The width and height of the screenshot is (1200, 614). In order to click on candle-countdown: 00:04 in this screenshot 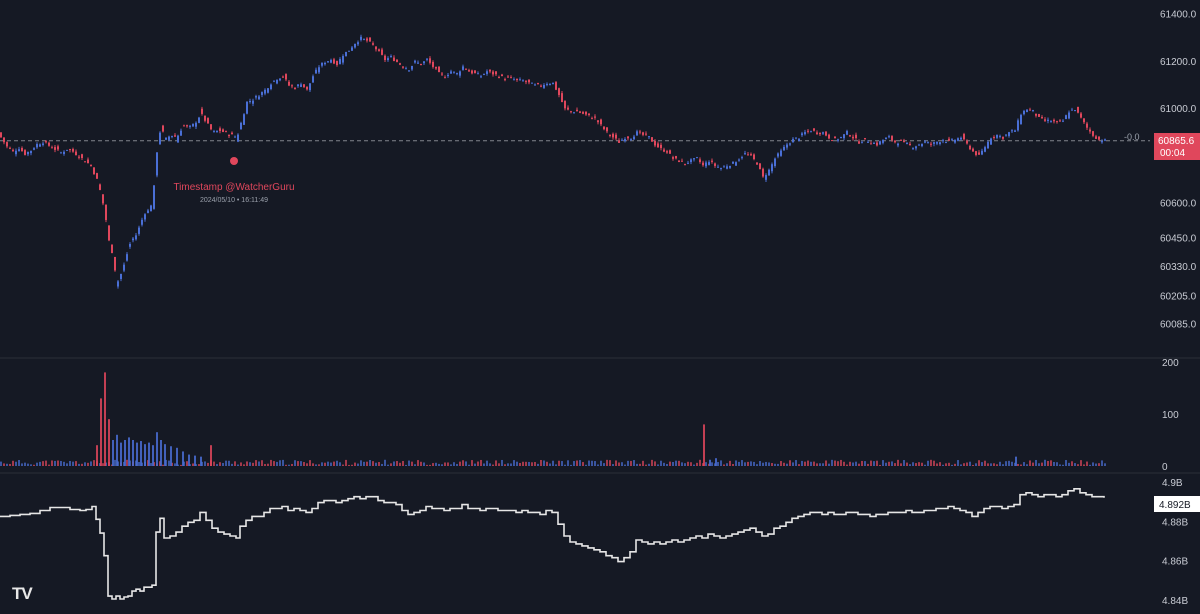, I will do `click(1172, 153)`.